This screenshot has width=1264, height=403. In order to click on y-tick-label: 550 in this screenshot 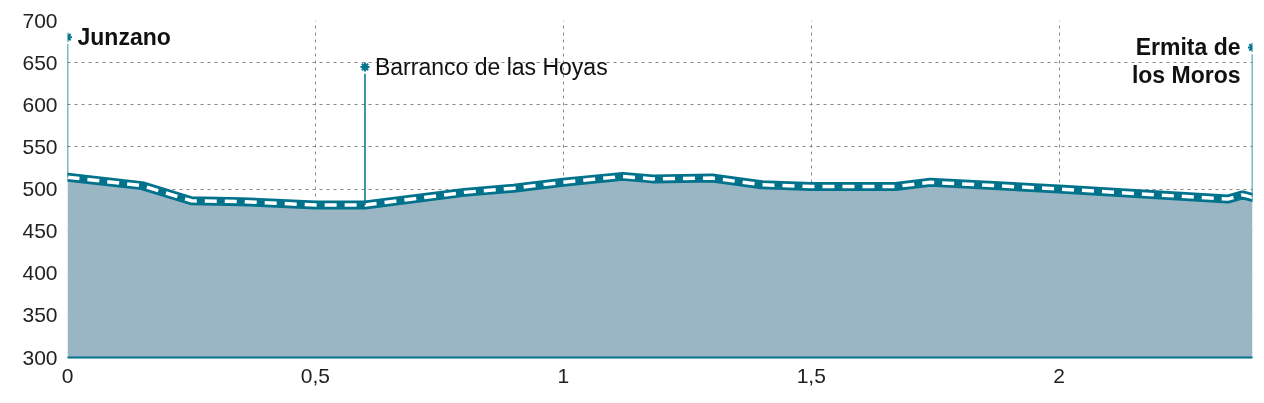, I will do `click(40, 146)`.